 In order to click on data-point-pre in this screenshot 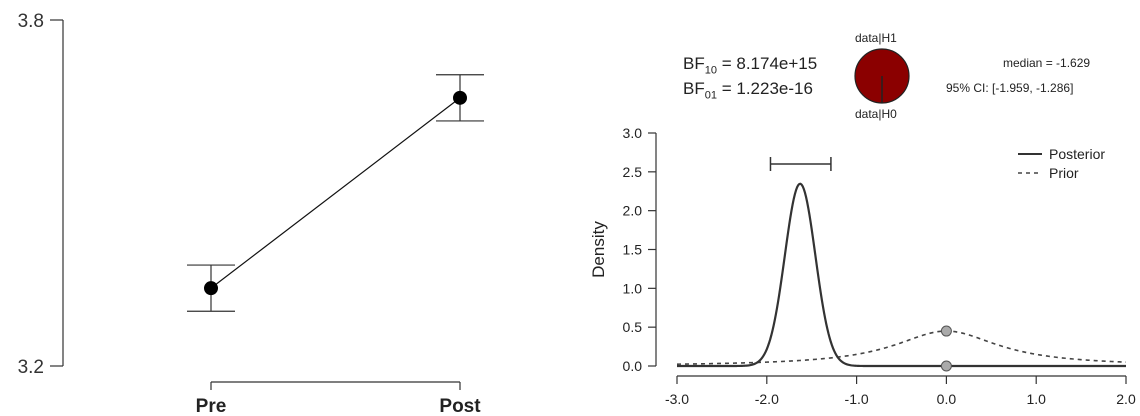, I will do `click(211, 288)`.